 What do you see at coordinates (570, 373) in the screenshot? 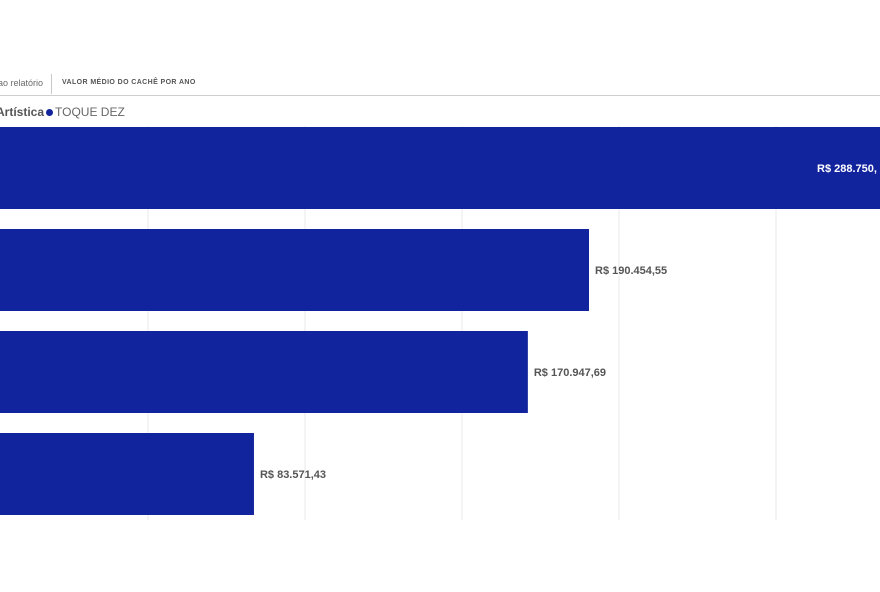
I see `bar-value-label-3: R$ 170.947,69` at bounding box center [570, 373].